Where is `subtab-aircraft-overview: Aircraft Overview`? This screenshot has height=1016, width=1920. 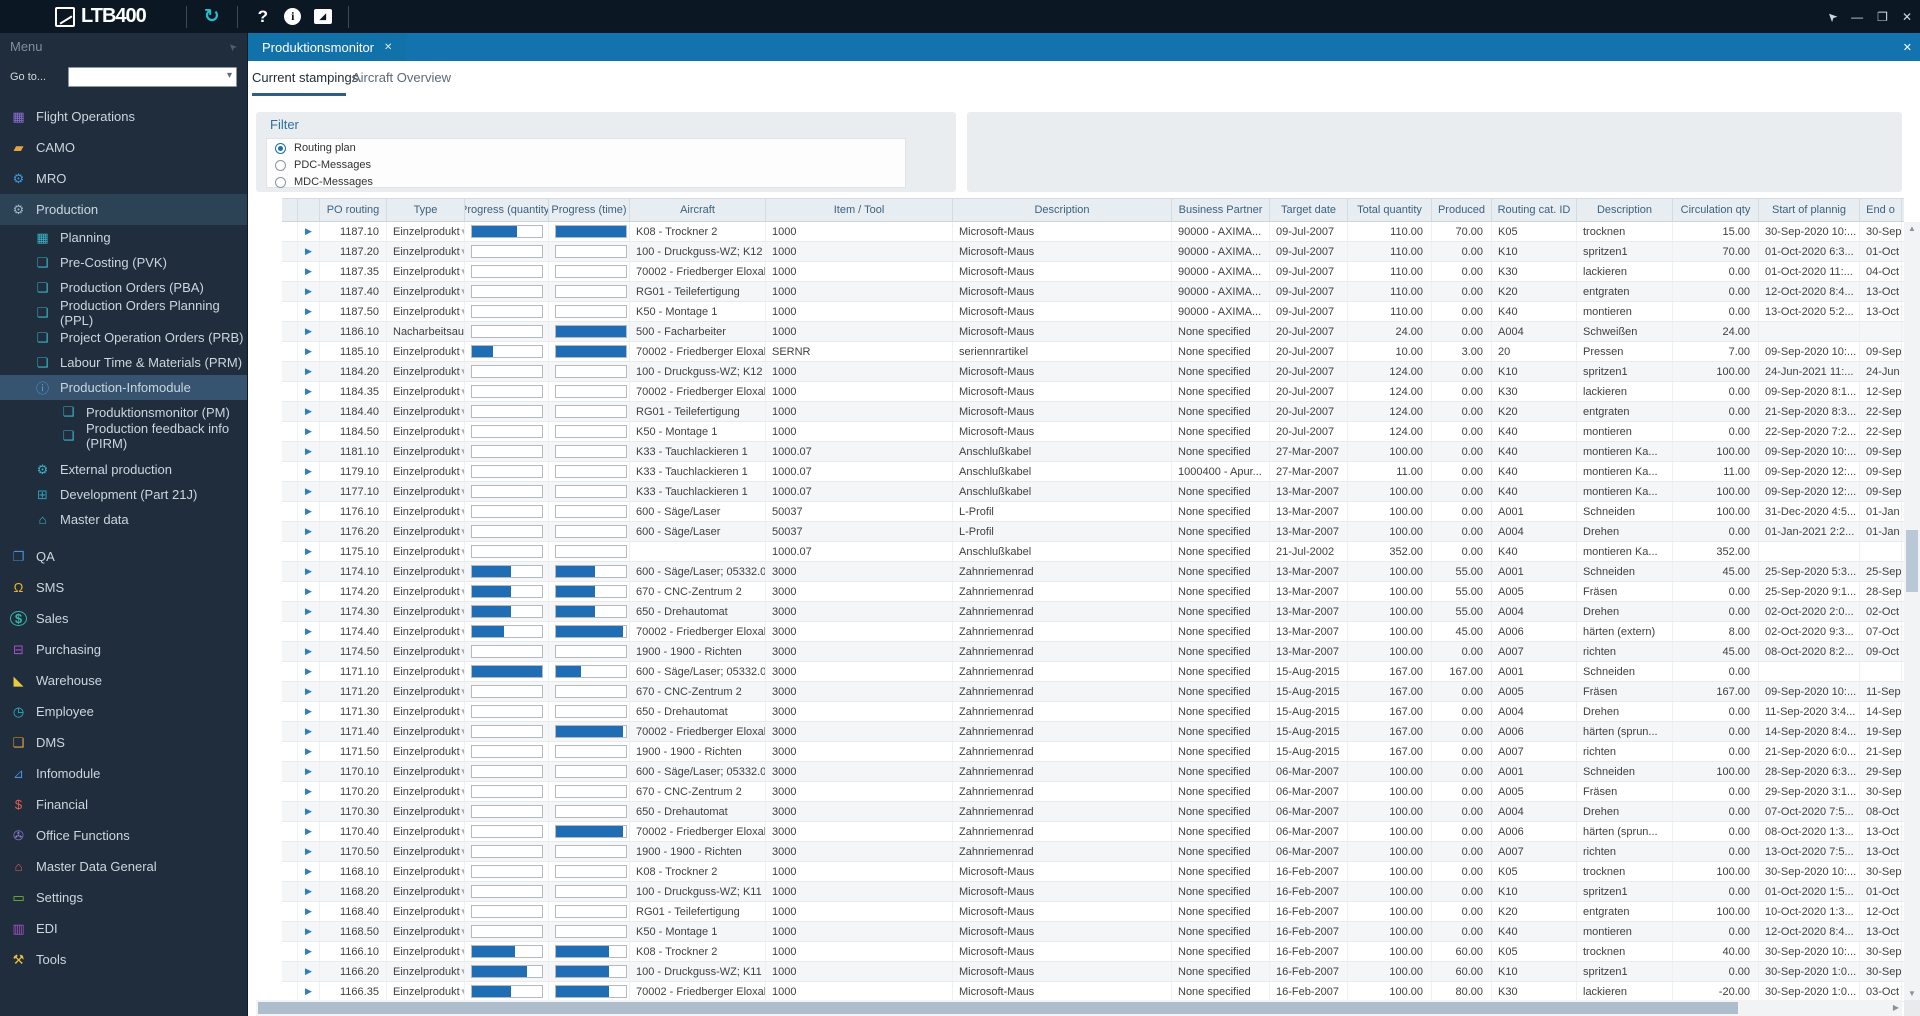
subtab-aircraft-overview: Aircraft Overview is located at coordinates (401, 77).